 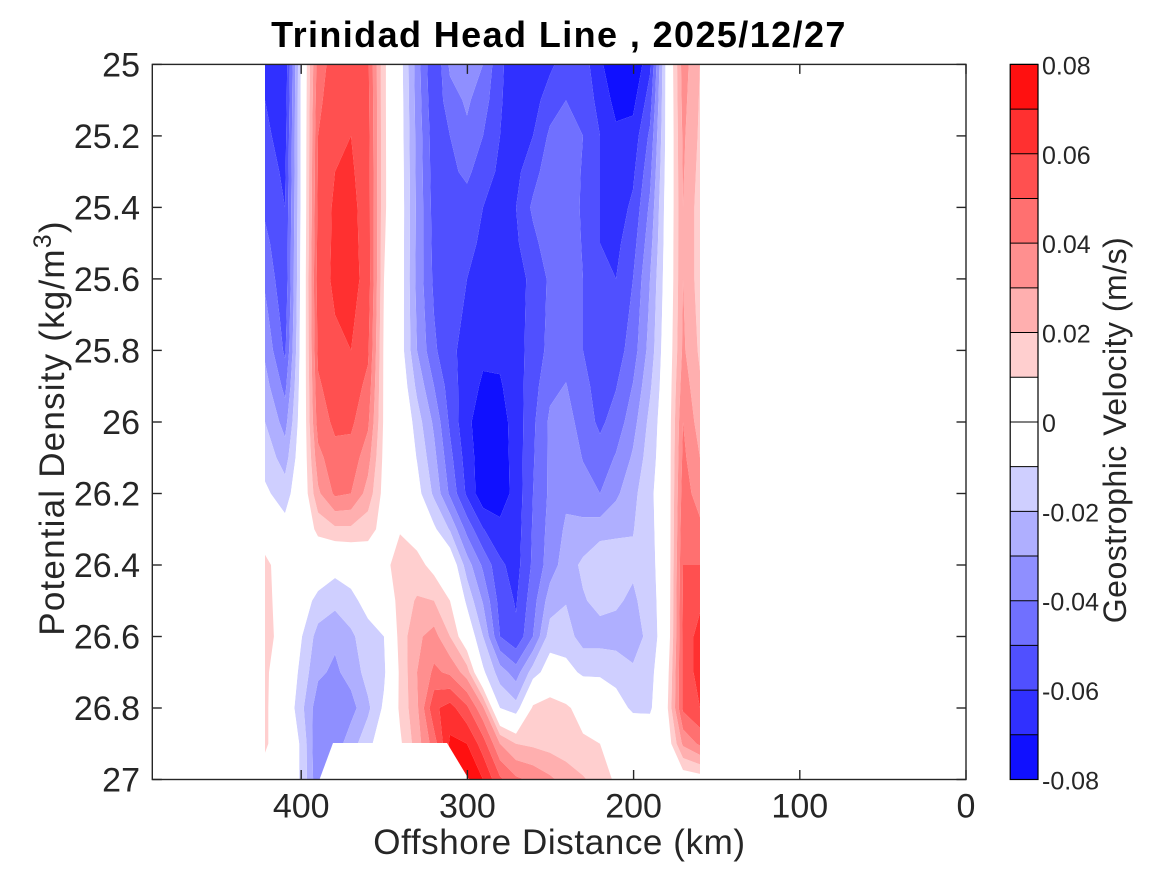 What do you see at coordinates (799, 807) in the screenshot?
I see `svg-text: 100` at bounding box center [799, 807].